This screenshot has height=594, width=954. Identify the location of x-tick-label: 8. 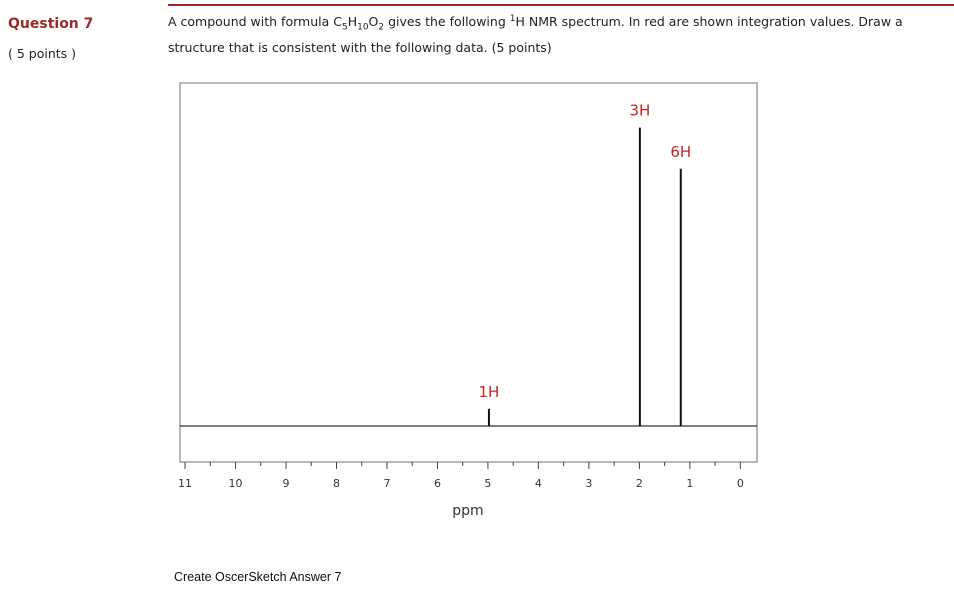
(336, 483).